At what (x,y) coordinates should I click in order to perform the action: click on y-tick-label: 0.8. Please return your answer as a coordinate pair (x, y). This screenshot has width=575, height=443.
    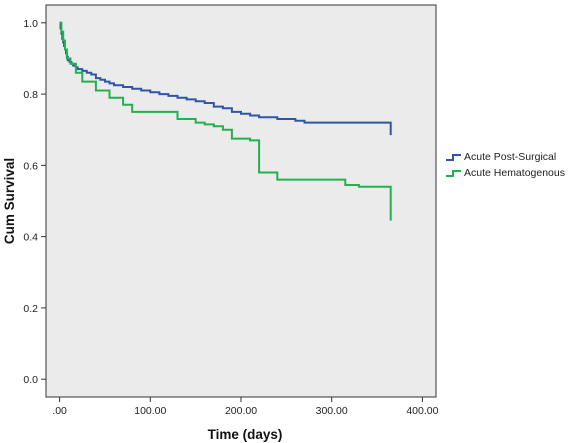
    Looking at the image, I should click on (30, 95).